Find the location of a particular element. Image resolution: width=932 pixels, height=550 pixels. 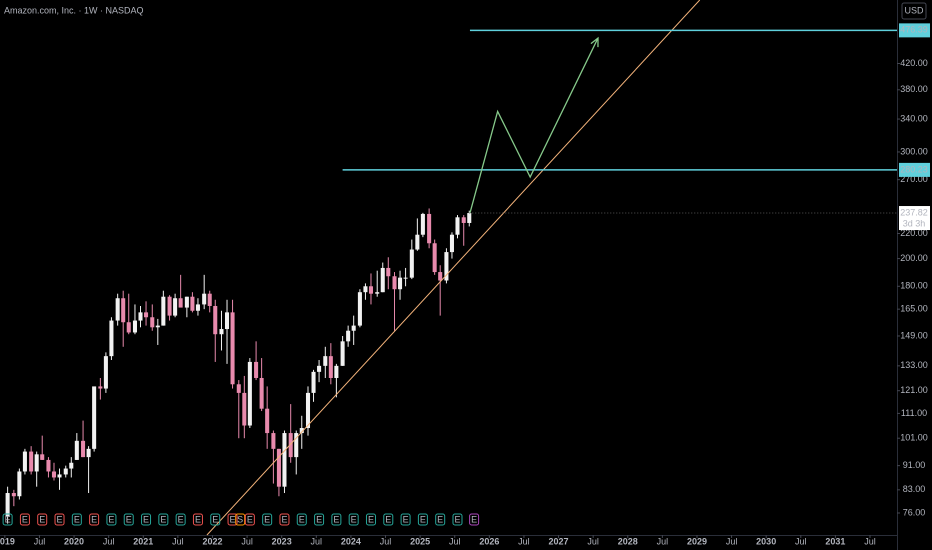

chart-title: Amazon.com, Inc. · 1W · NASDAQ is located at coordinates (74, 10).